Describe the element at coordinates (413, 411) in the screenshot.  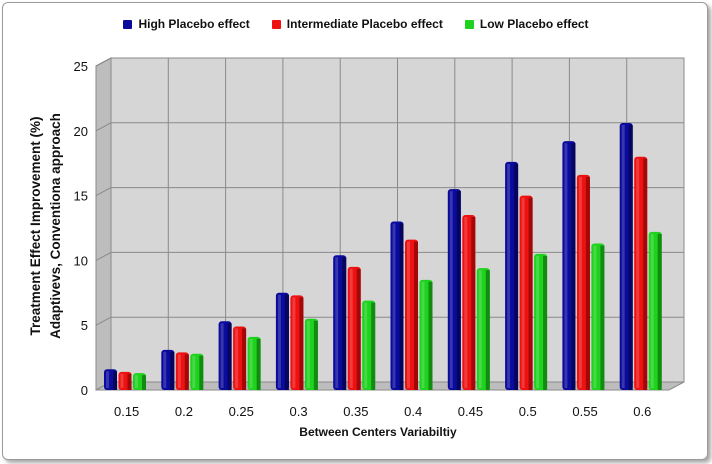
I see `x-tick-label: 0.4` at that location.